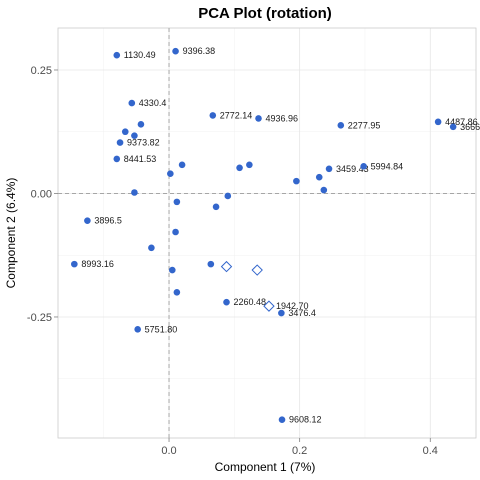 The height and width of the screenshot is (480, 480). Describe the element at coordinates (41, 194) in the screenshot. I see `y-tick-label: 0.00` at that location.